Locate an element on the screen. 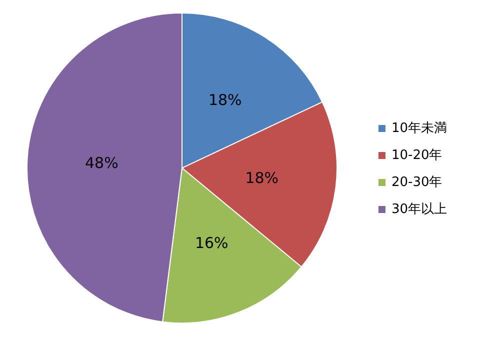  data-label: 48% is located at coordinates (101, 163).